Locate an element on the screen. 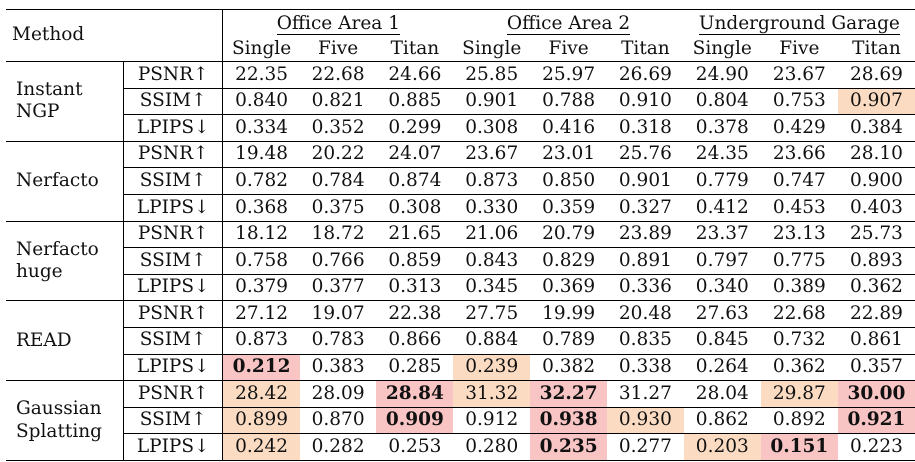  metric-value-cell: 0.821 is located at coordinates (338, 101).